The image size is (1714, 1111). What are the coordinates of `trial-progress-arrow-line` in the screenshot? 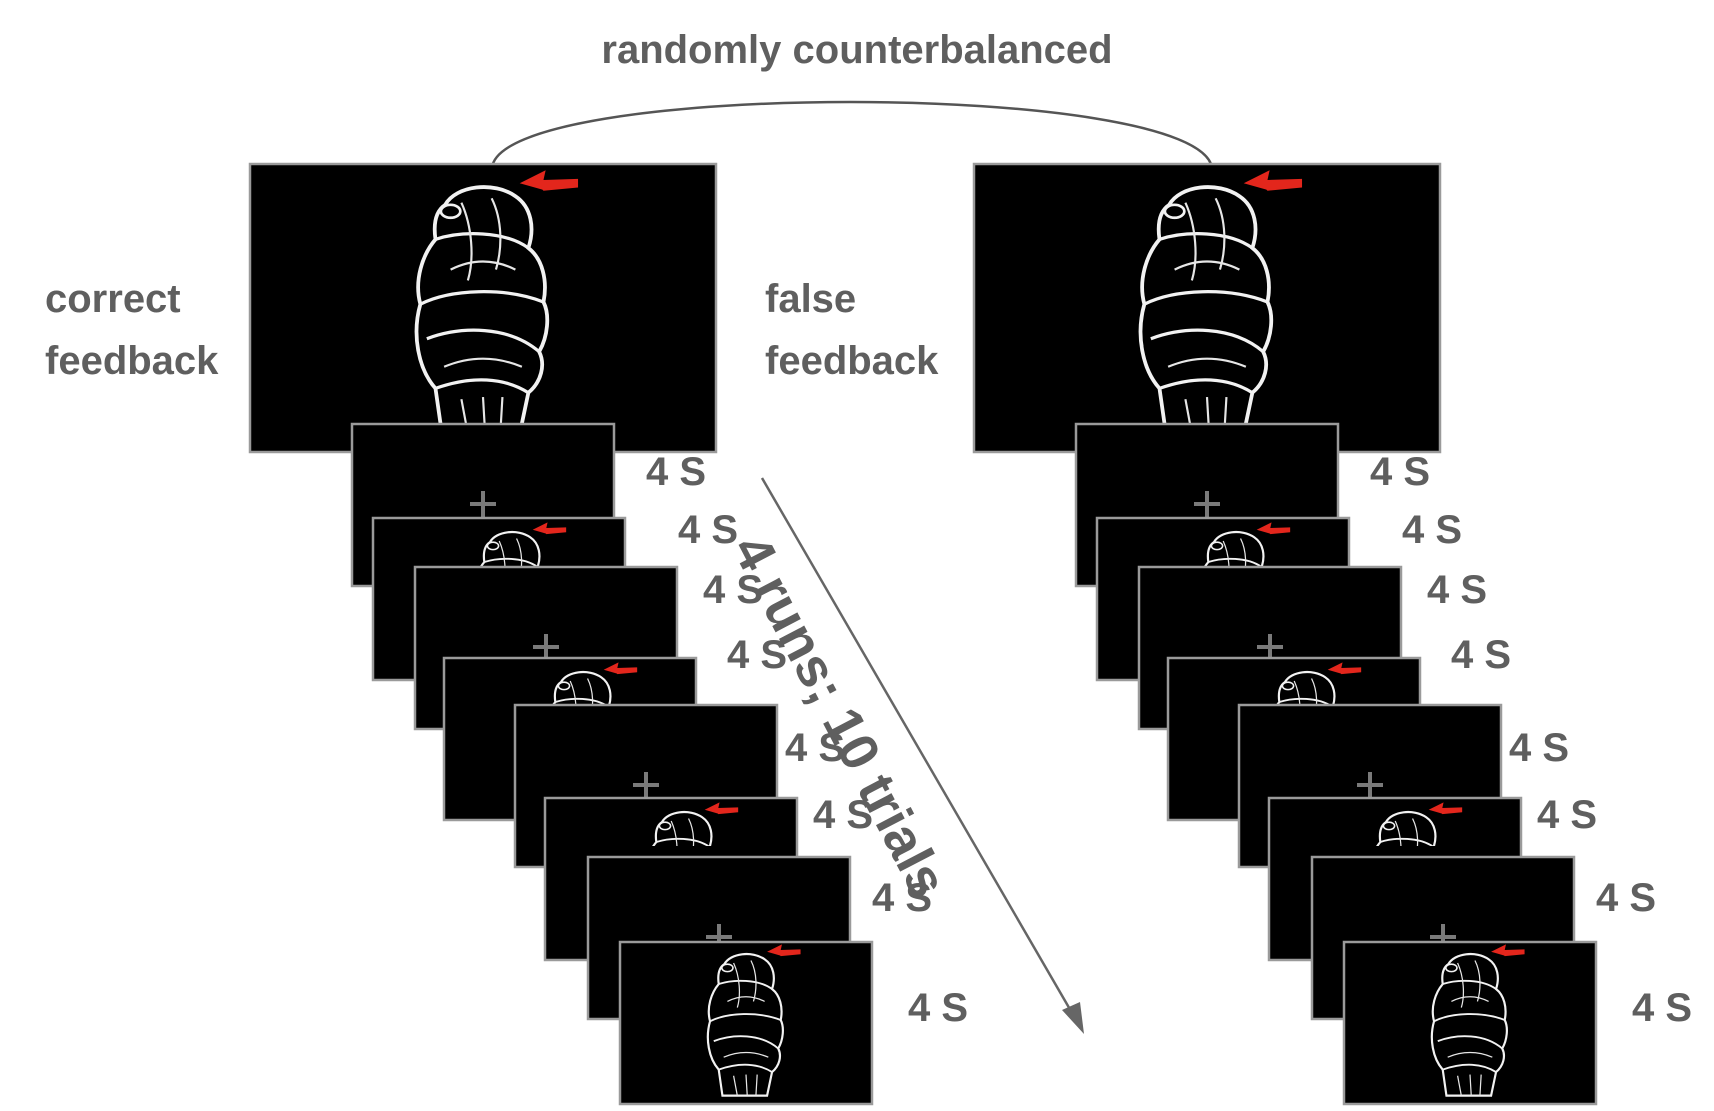 It's located at (918, 748).